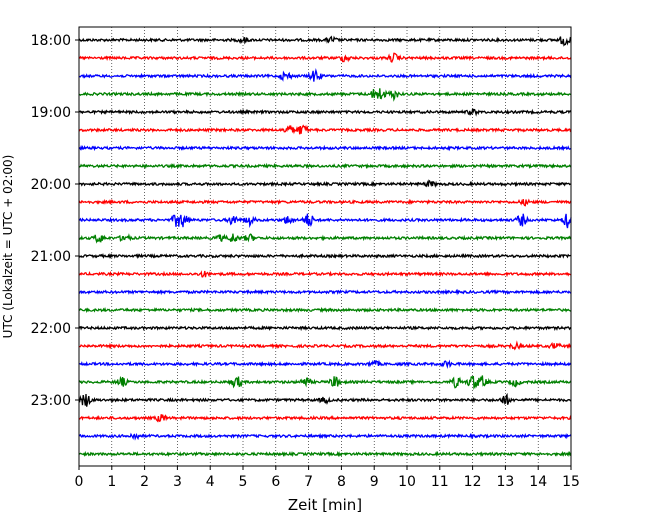  I want to click on y-tick-label: 23:00, so click(51, 401).